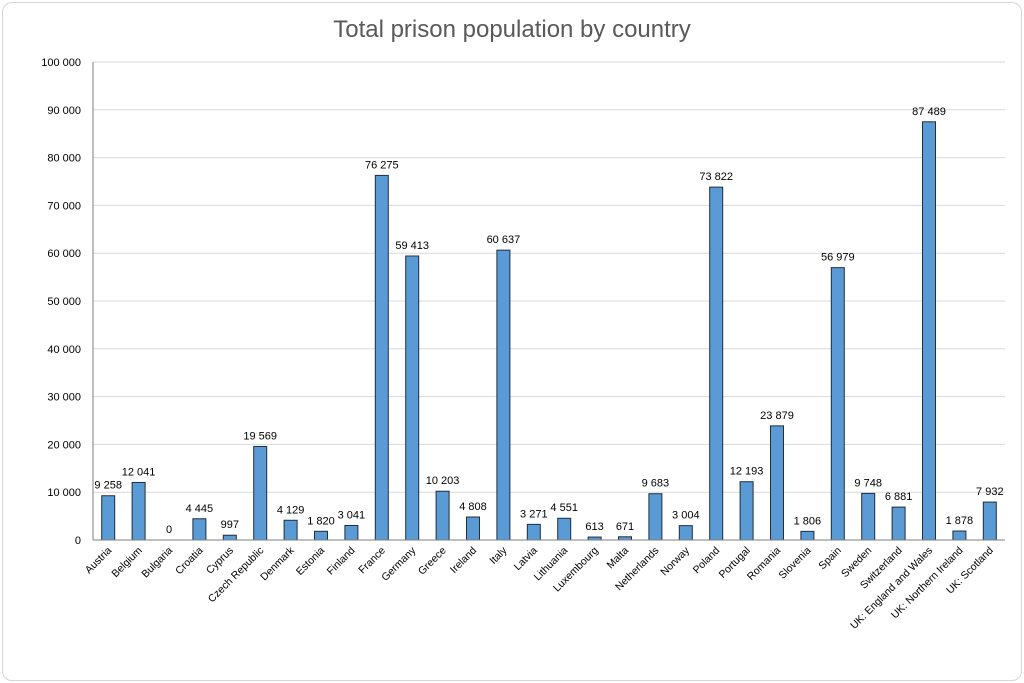 The image size is (1024, 683). Describe the element at coordinates (808, 521) in the screenshot. I see `data-label: 1 806` at that location.